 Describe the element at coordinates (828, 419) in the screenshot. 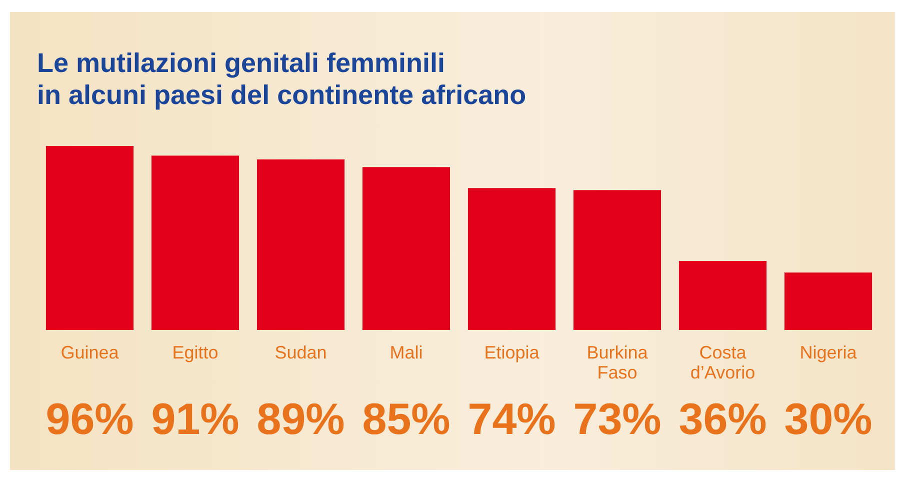

I see `data-label: 30%` at that location.